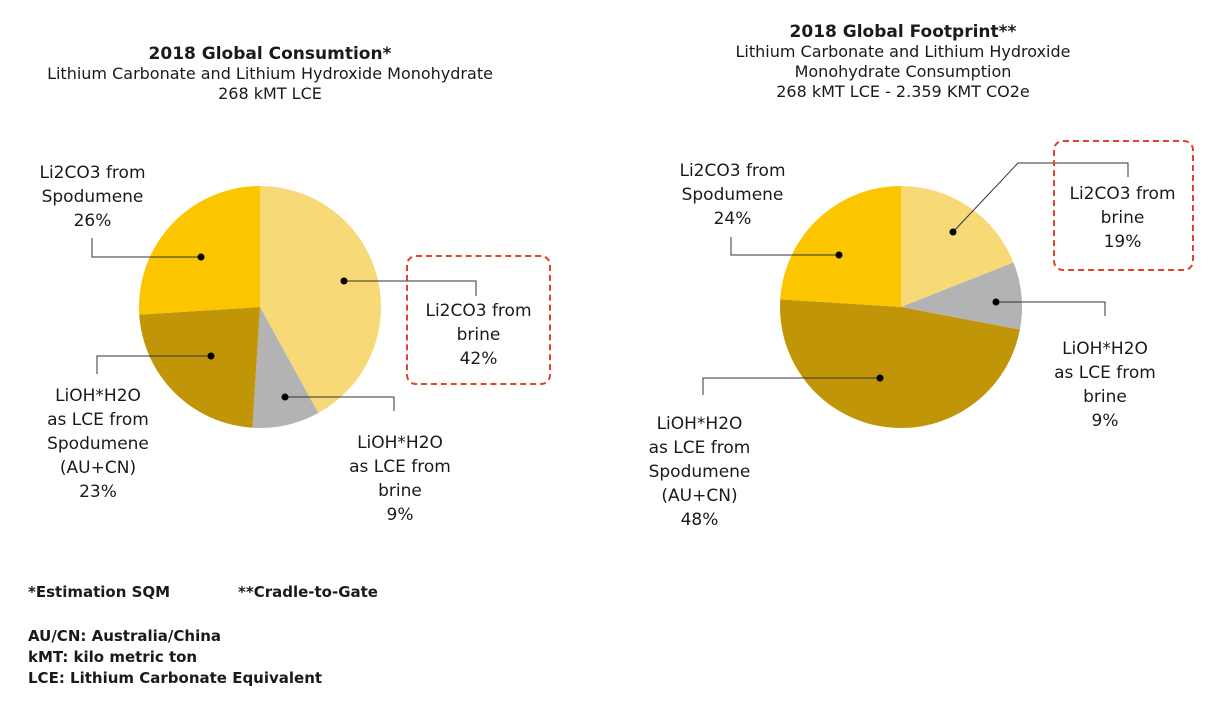 The image size is (1226, 720). What do you see at coordinates (478, 335) in the screenshot?
I see `chart-1-label-brine: Li2CO3 from brine 42%` at bounding box center [478, 335].